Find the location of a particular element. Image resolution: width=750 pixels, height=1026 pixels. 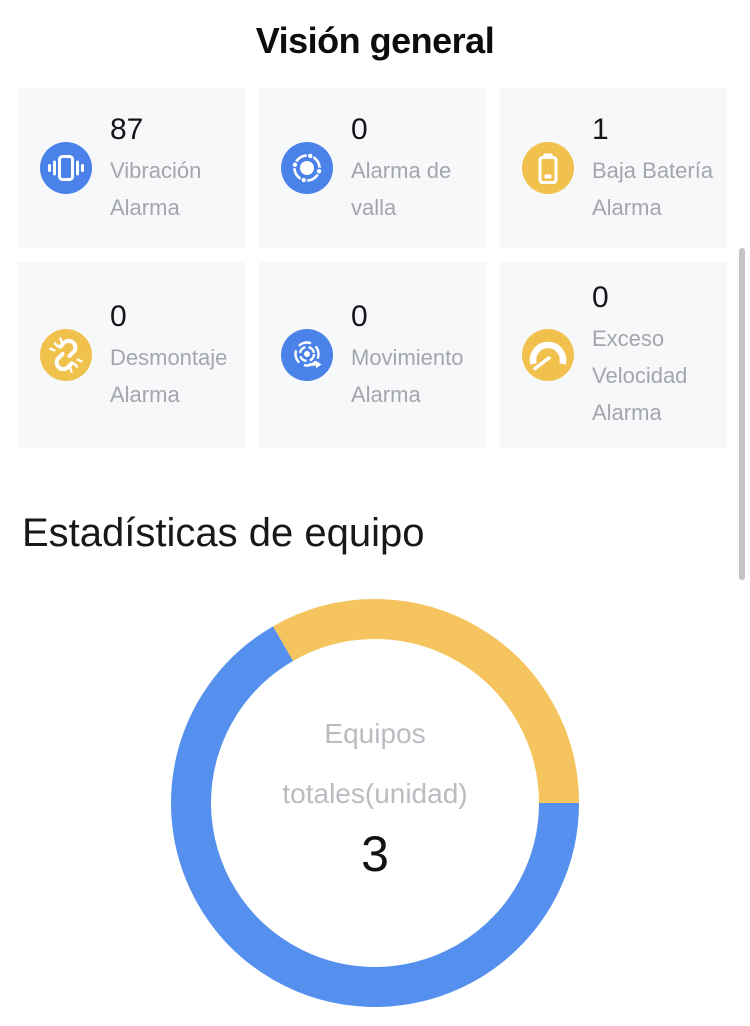

overview-card-vibration: 87 Vibración Alarma is located at coordinates (131, 168).